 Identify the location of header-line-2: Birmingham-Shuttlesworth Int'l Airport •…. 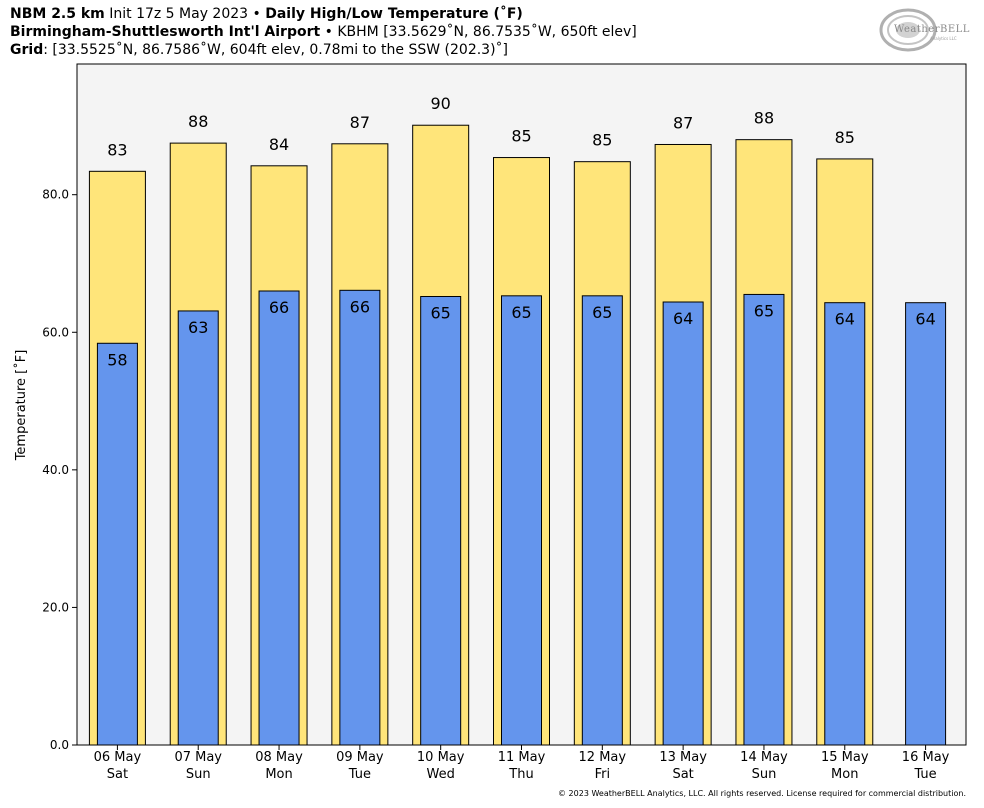
(323, 32).